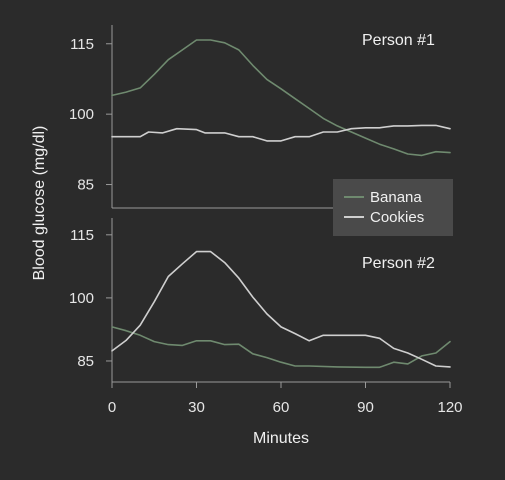 The width and height of the screenshot is (505, 480). Describe the element at coordinates (196, 407) in the screenshot. I see `x-tick-label: 30` at that location.